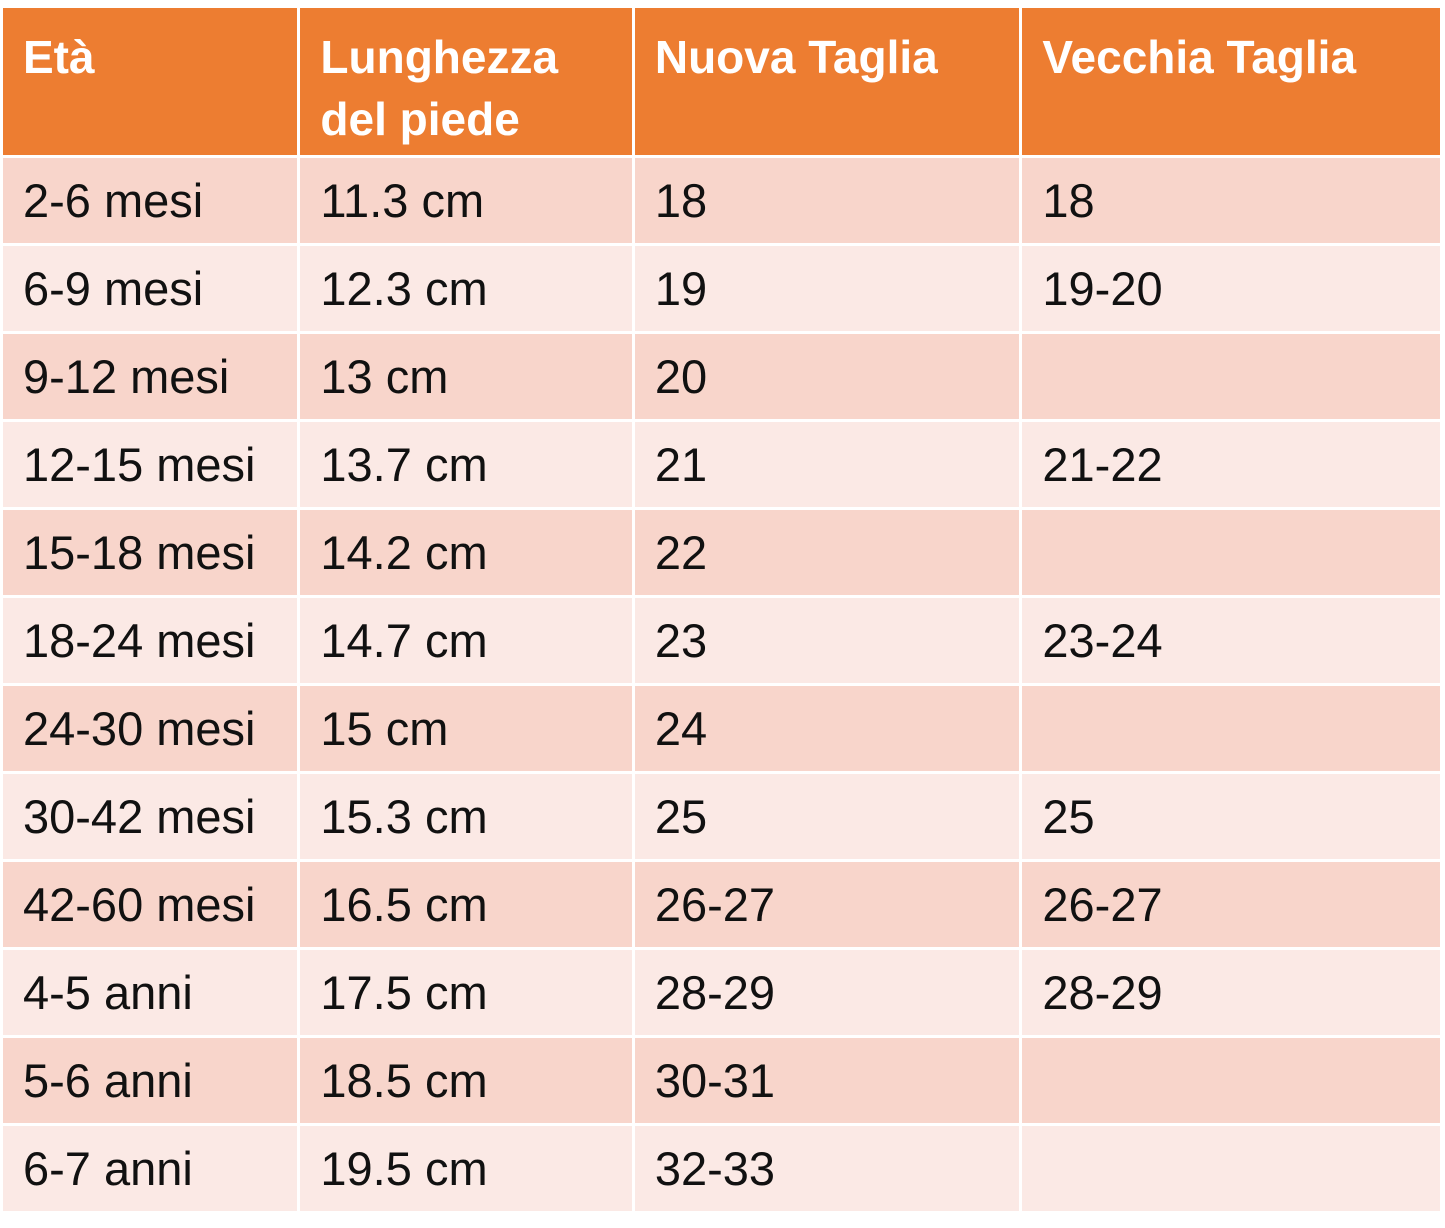 This screenshot has height=1228, width=1445. What do you see at coordinates (827, 464) in the screenshot?
I see `table-cell: 21` at bounding box center [827, 464].